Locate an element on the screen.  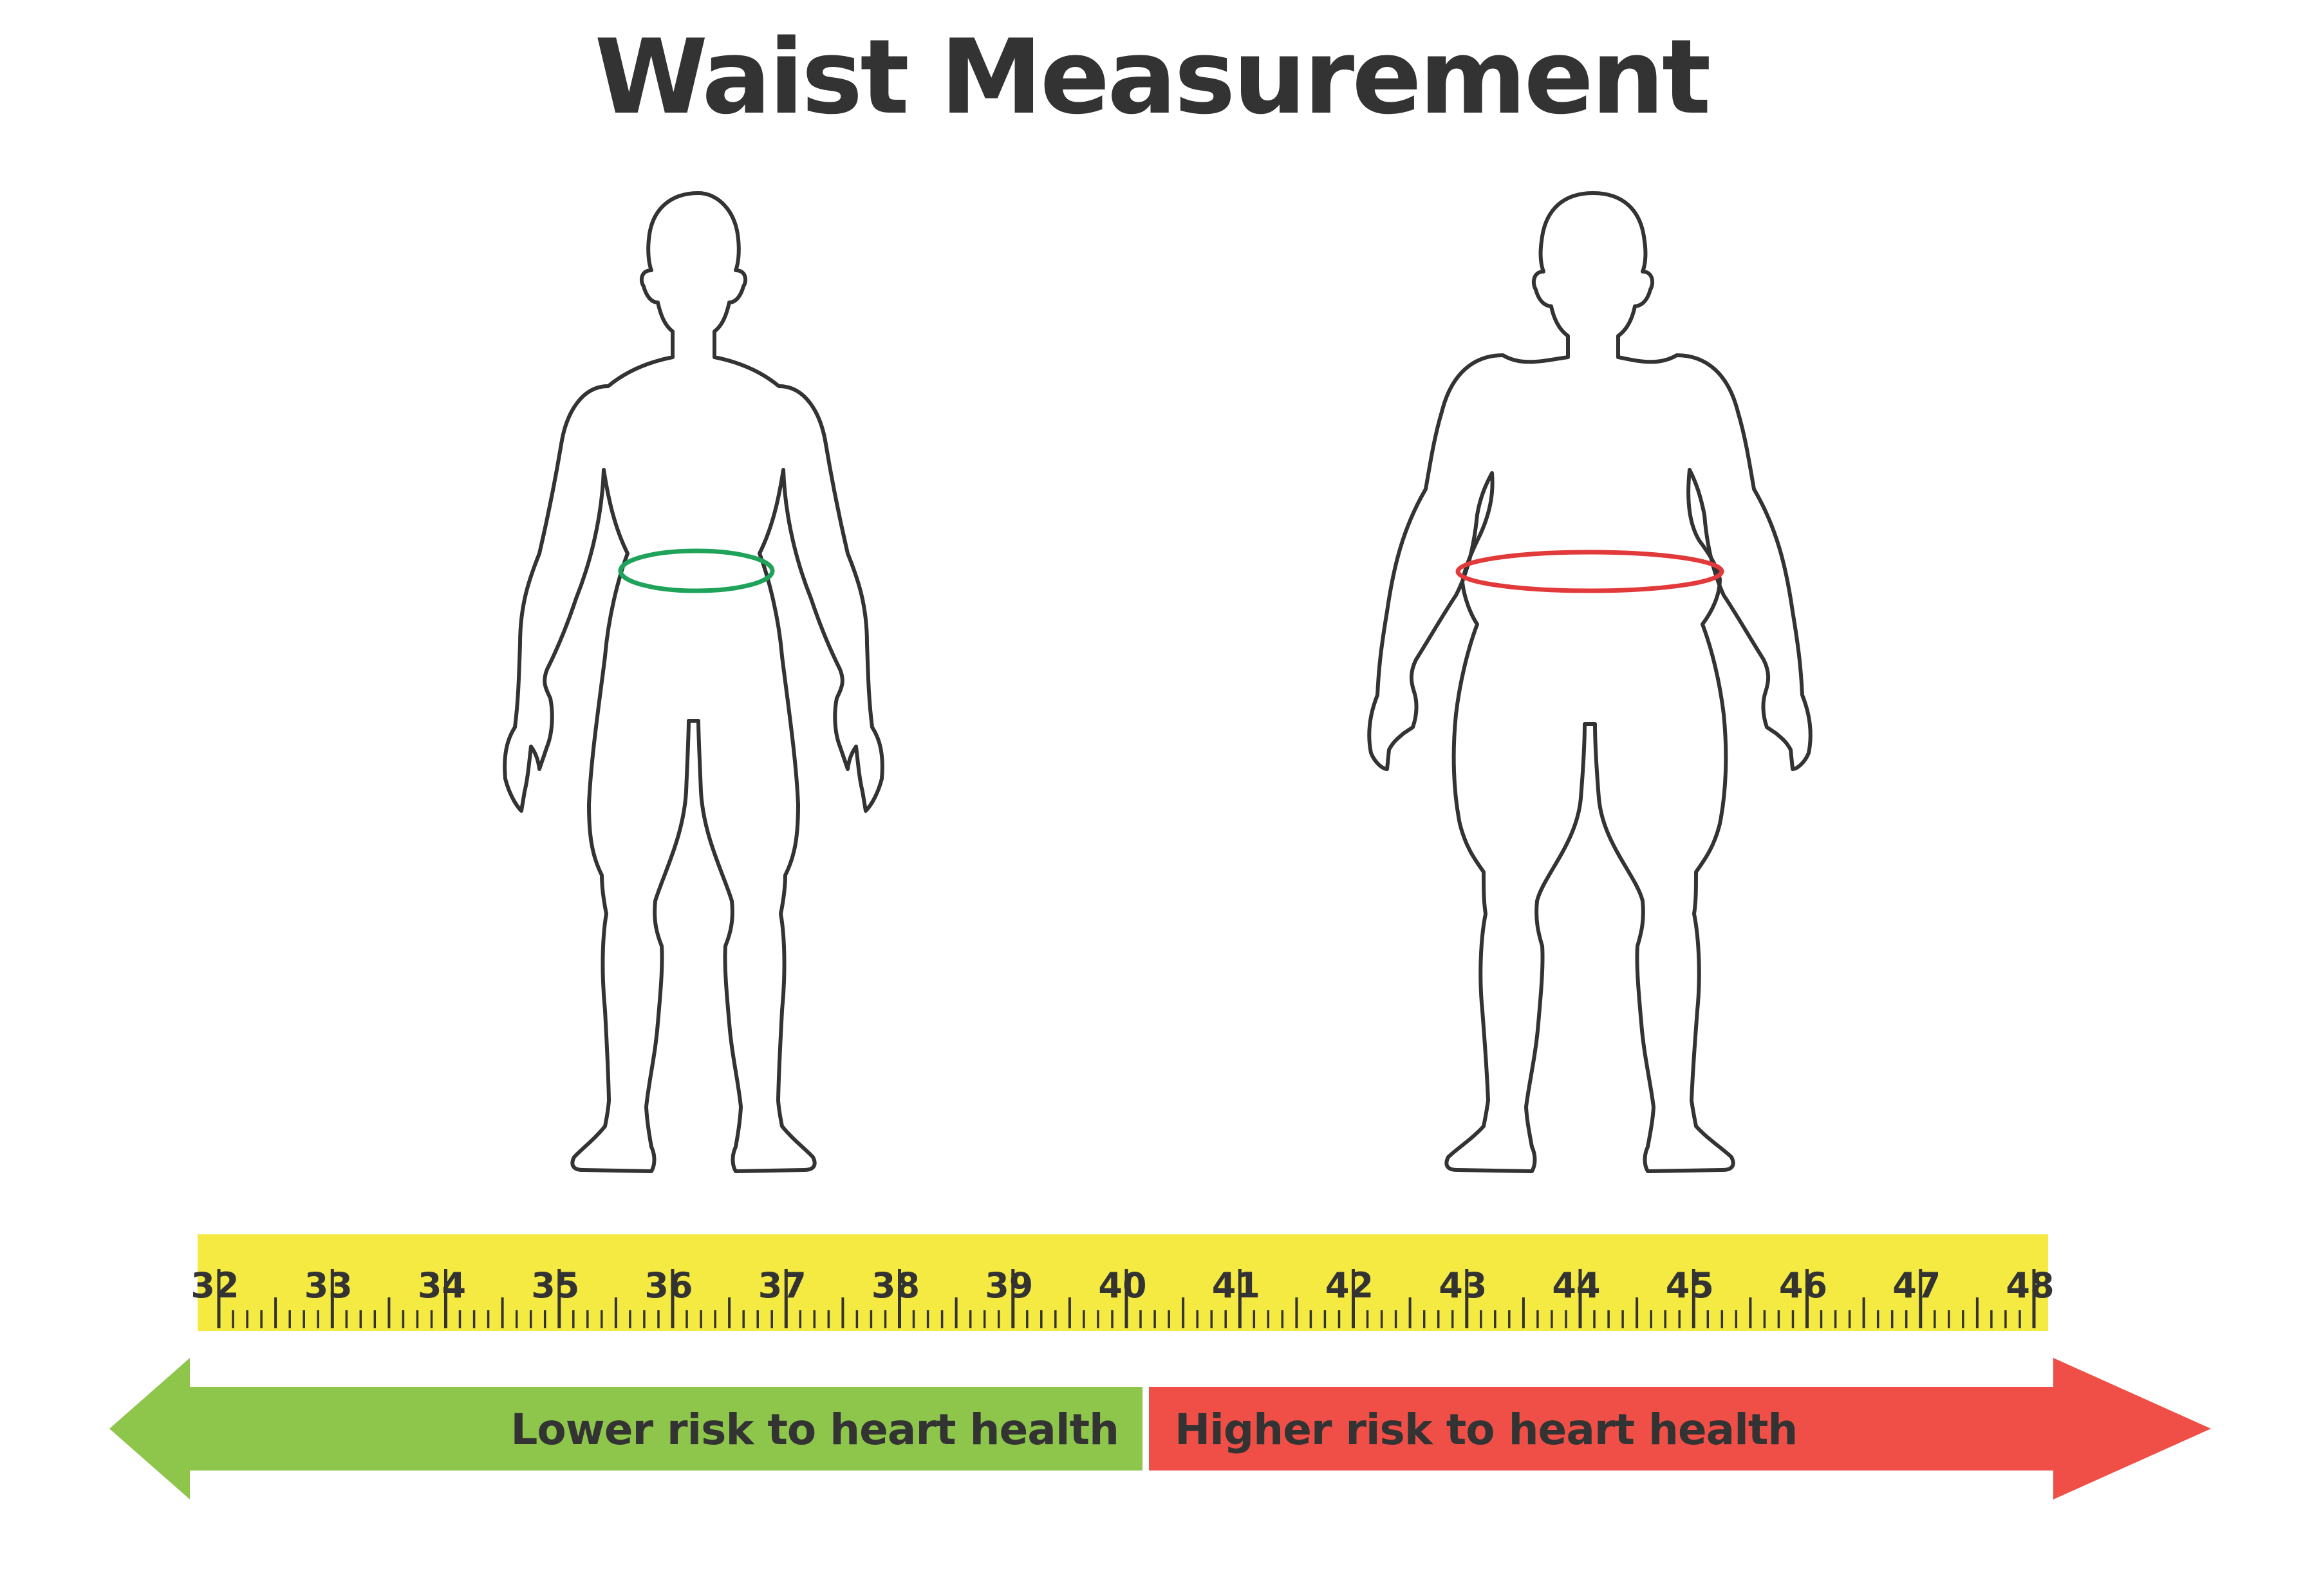
waist-ring-large is located at coordinates (1589, 571).